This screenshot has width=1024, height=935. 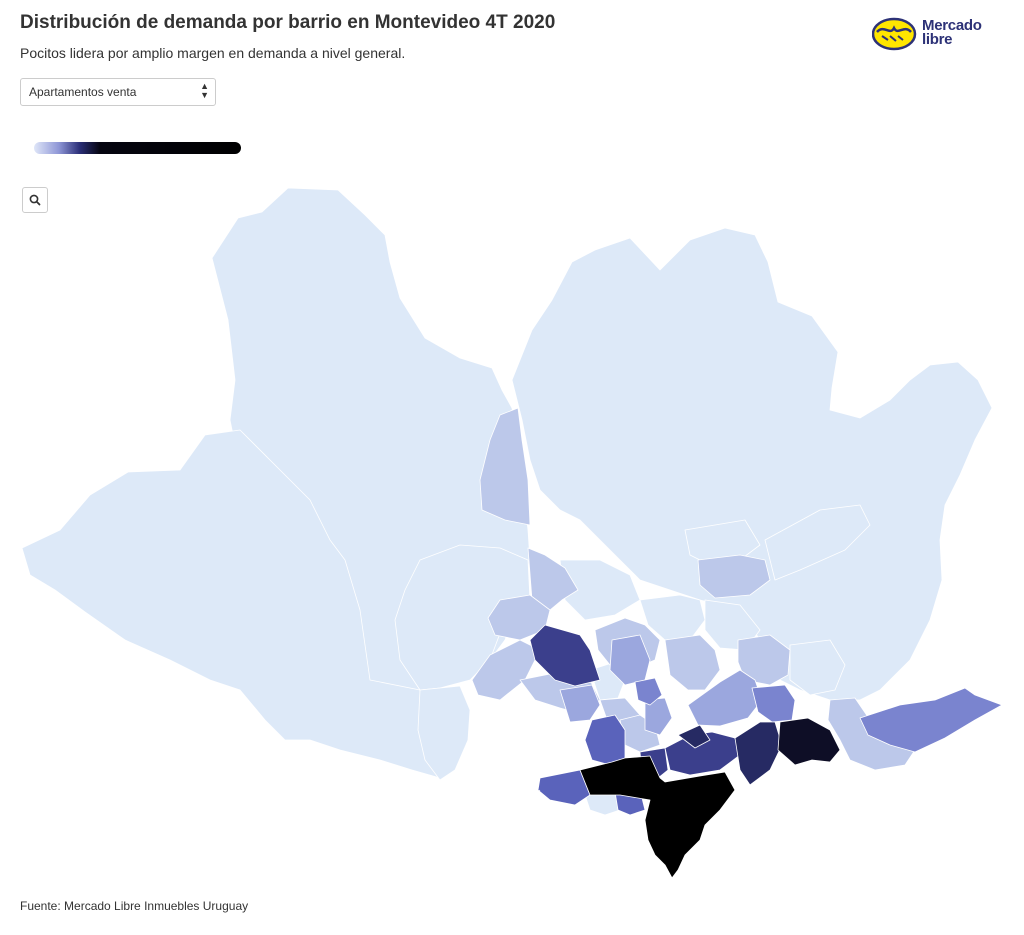 What do you see at coordinates (134, 906) in the screenshot?
I see `source-note: Fuente: Mercado Libre Inmuebles Uruguay` at bounding box center [134, 906].